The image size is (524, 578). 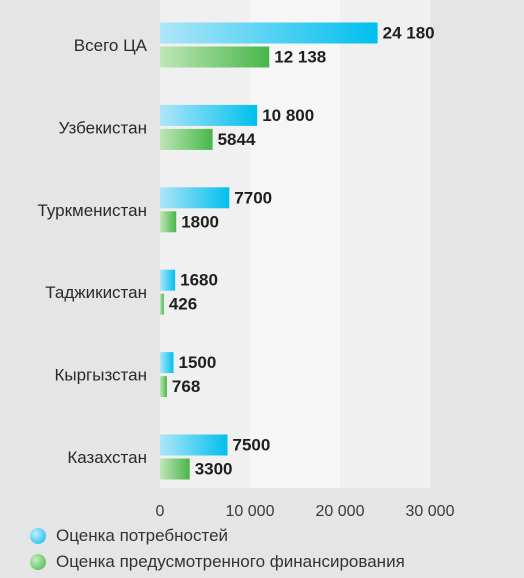 I want to click on legend-label-funding: Оценка предусмотренного финансирования, so click(x=230, y=561).